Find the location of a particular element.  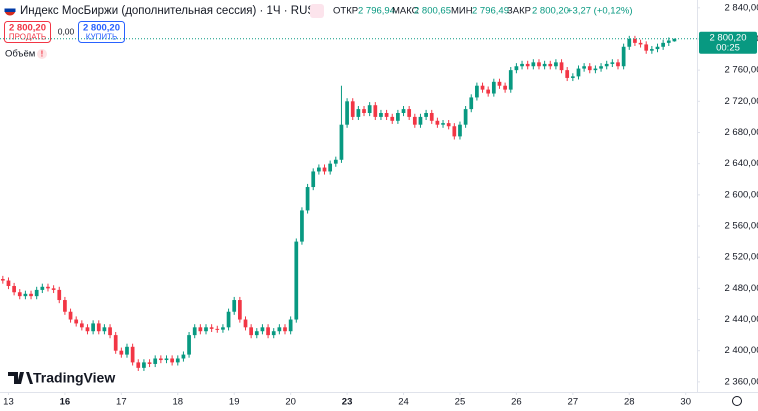

change-value: +3,27 (+0,12%) is located at coordinates (600, 11).